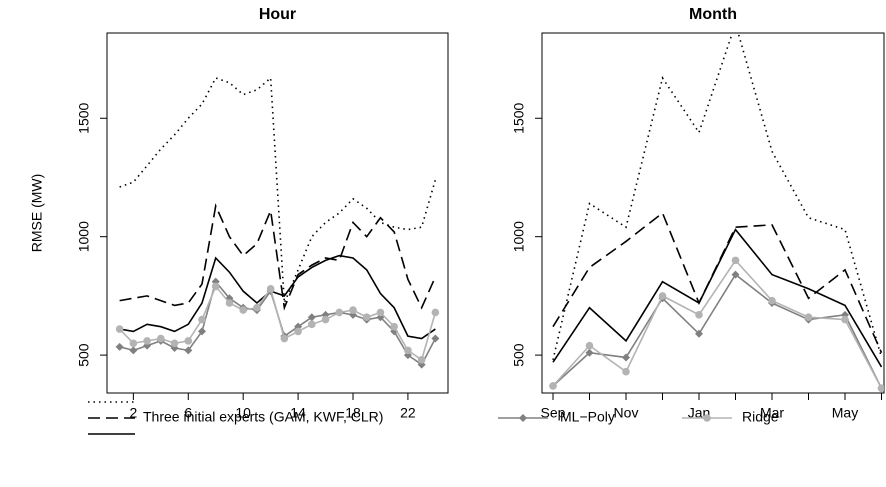 This screenshot has height=487, width=886. Describe the element at coordinates (626, 413) in the screenshot. I see `x-tick-label: Nov` at that location.